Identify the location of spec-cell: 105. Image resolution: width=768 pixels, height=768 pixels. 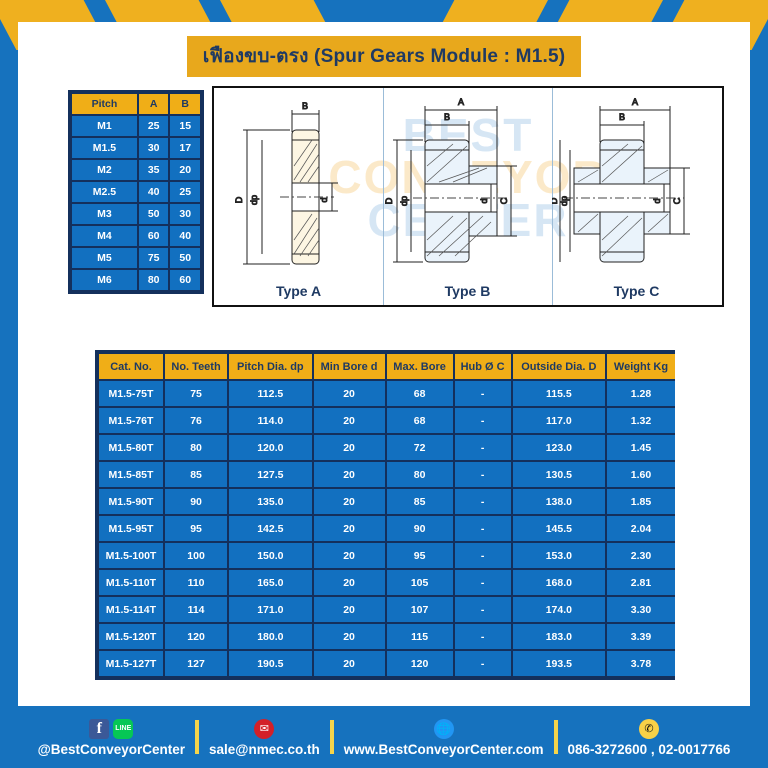
(419, 582).